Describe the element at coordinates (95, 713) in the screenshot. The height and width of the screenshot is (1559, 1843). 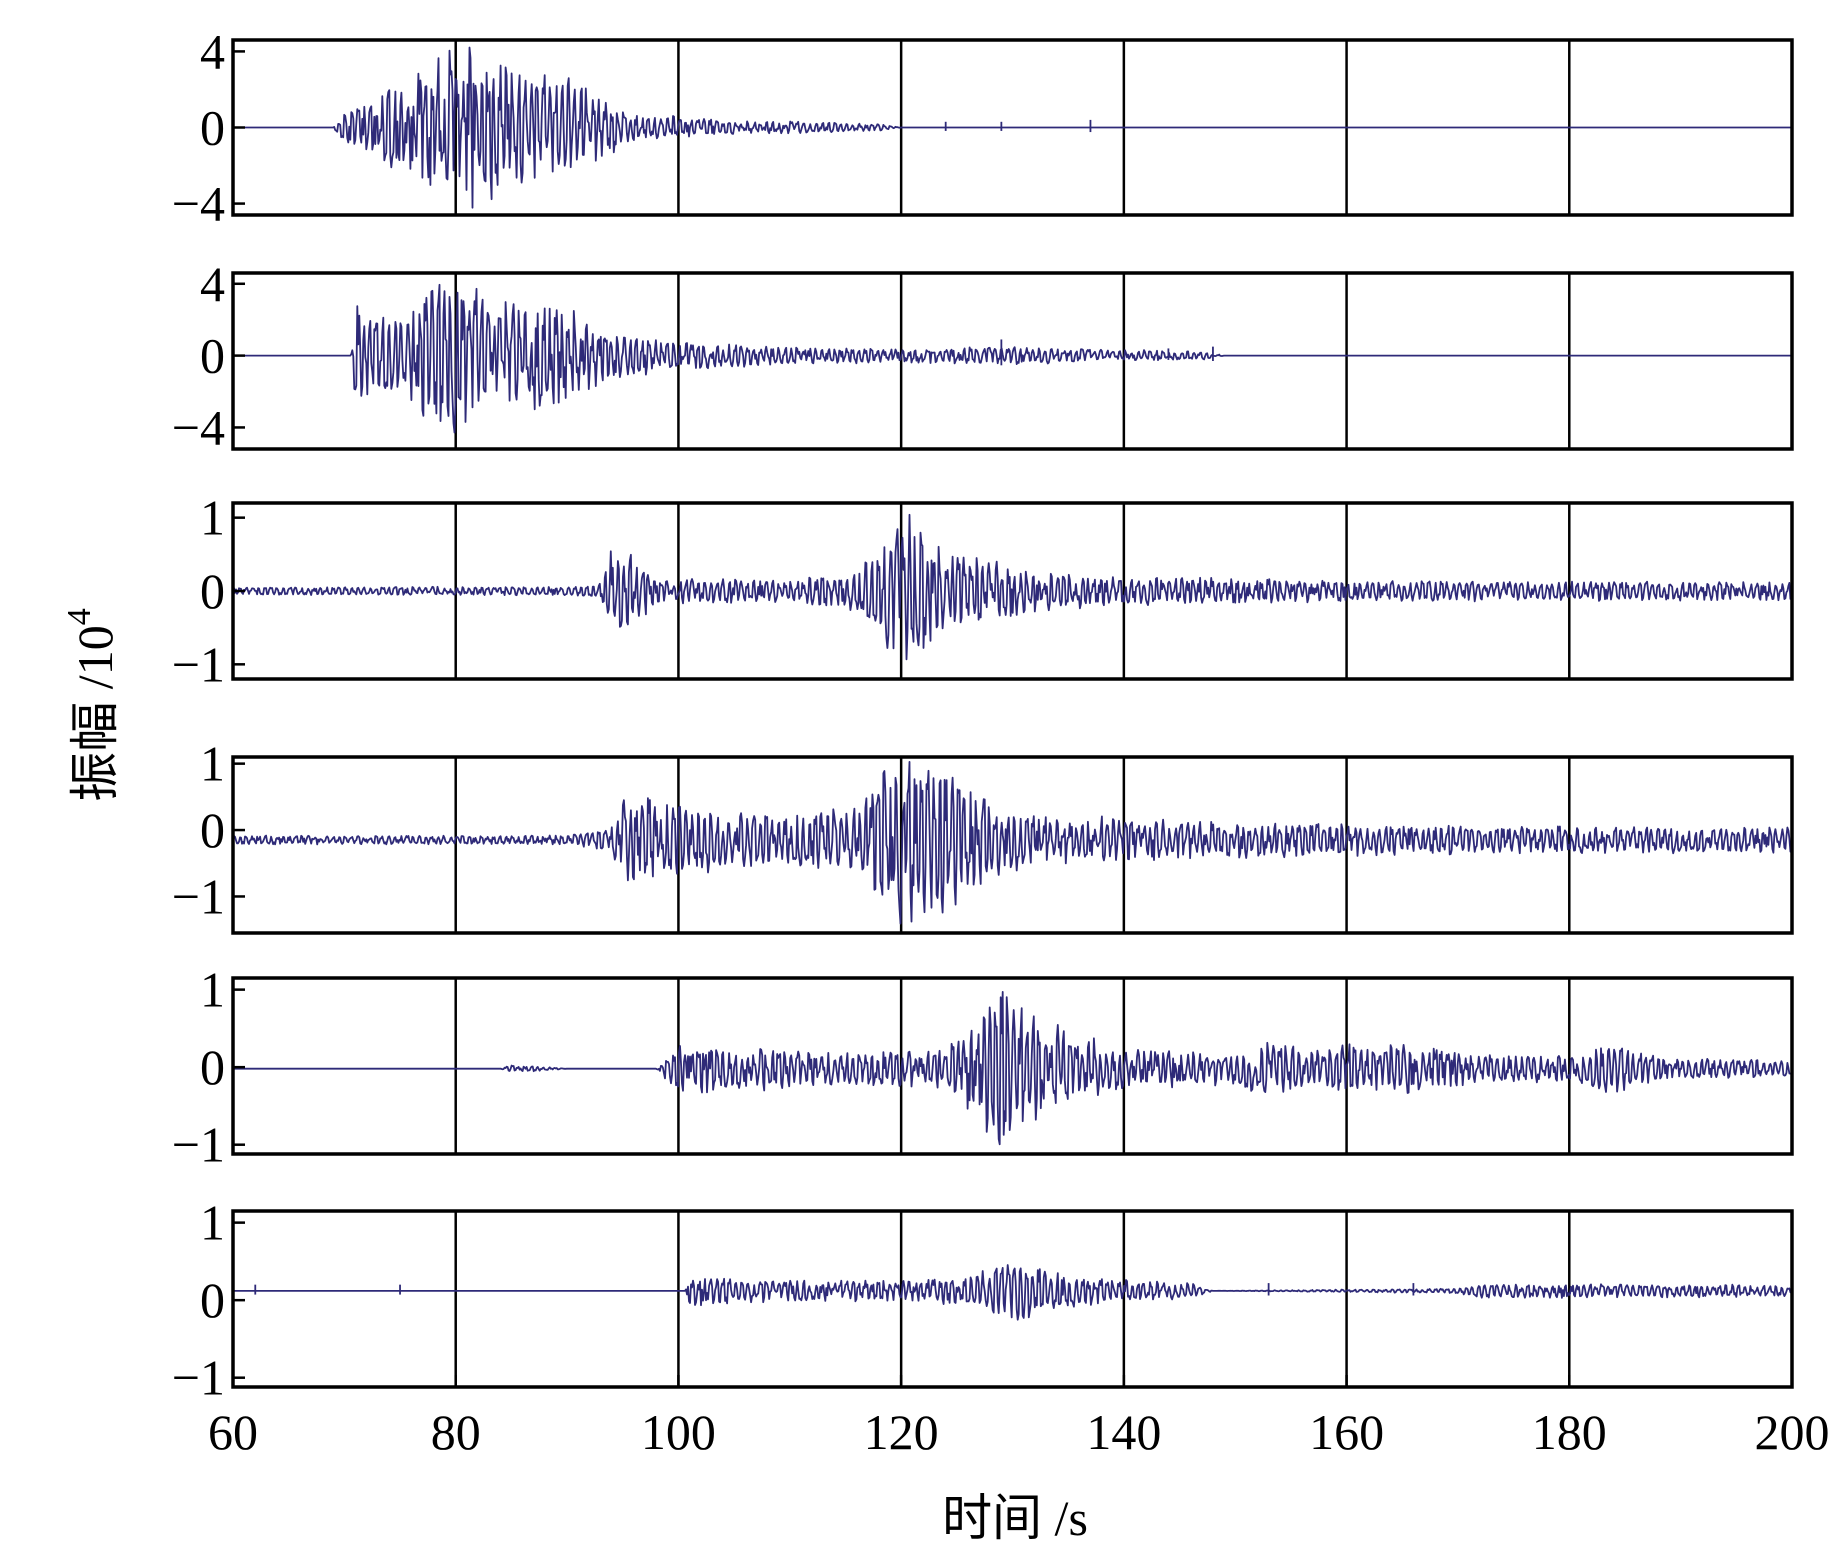
I see `y-axis-title-base: 振幅 /10` at that location.